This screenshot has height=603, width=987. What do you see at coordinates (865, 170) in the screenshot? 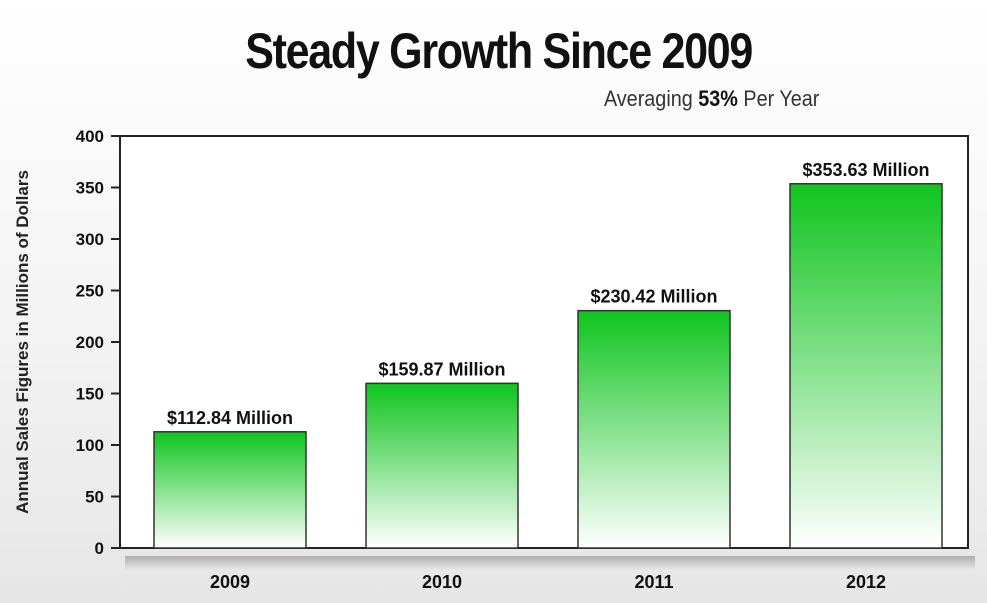
I see `data-label-2012: $353.63 Million` at bounding box center [865, 170].